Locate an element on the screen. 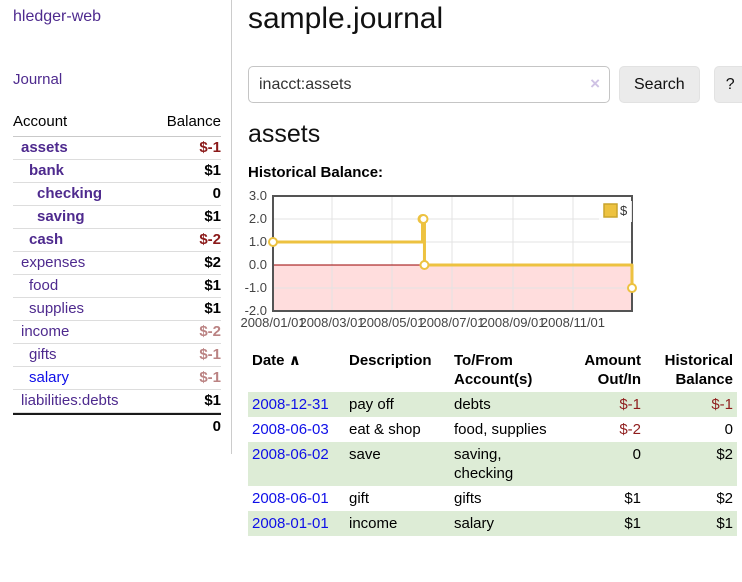  register-cell-balance: 0 is located at coordinates (728, 429).